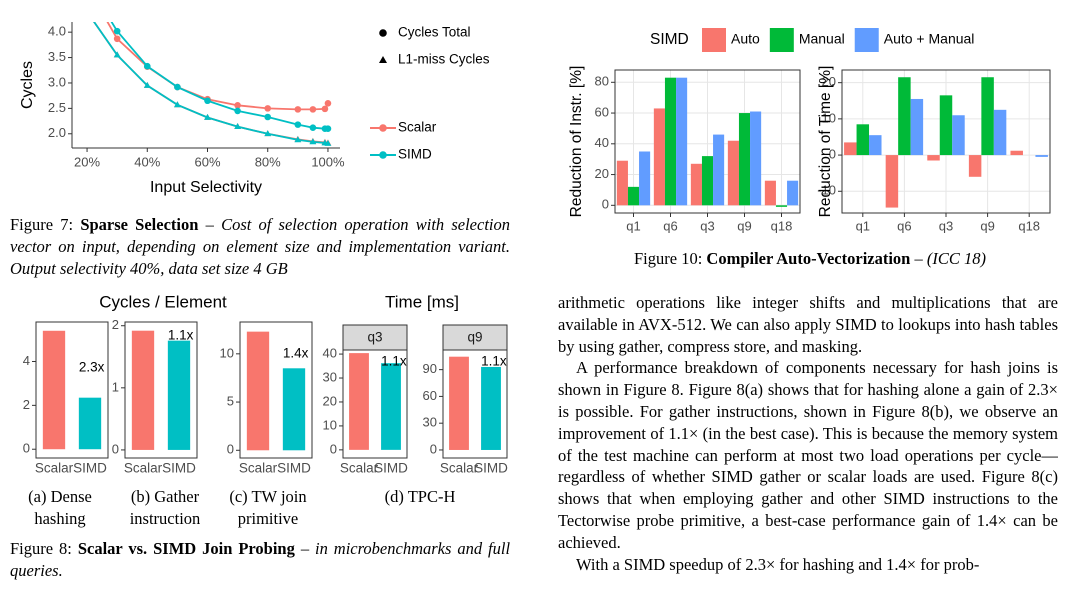 This screenshot has width=1070, height=598. I want to click on x-axis-label: Input Selectivity, so click(206, 187).